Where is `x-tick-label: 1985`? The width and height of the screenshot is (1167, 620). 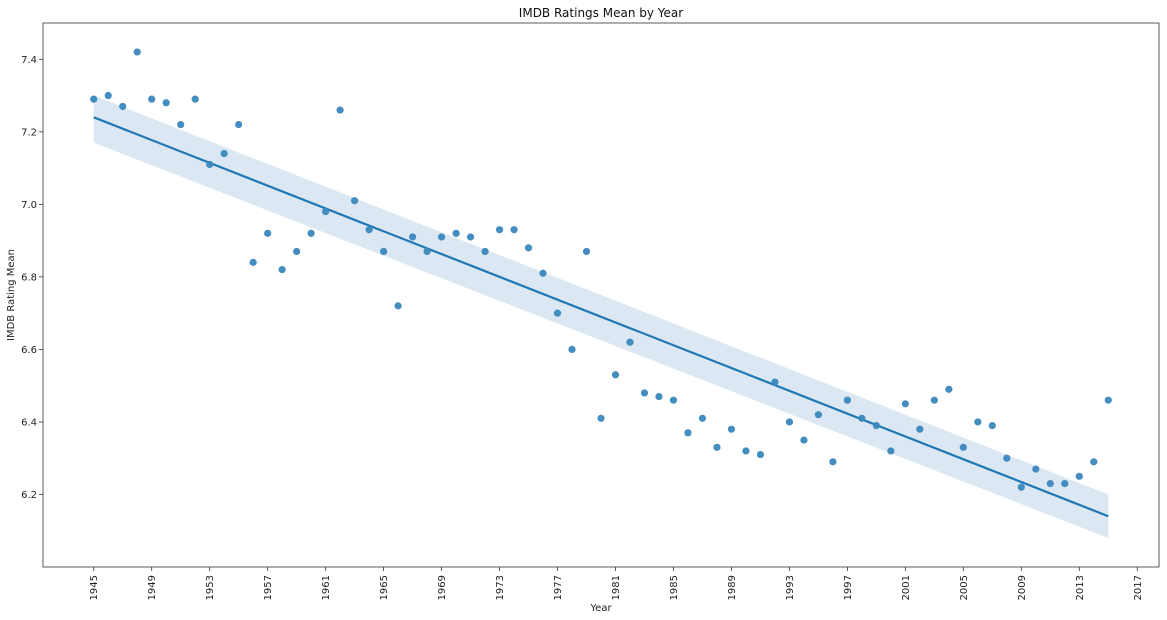 x-tick-label: 1985 is located at coordinates (674, 587).